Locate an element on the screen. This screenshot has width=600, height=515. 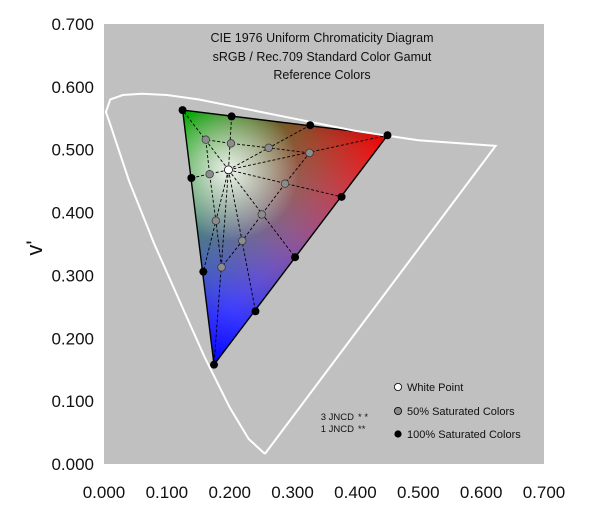
point-white-point is located at coordinates (228, 170).